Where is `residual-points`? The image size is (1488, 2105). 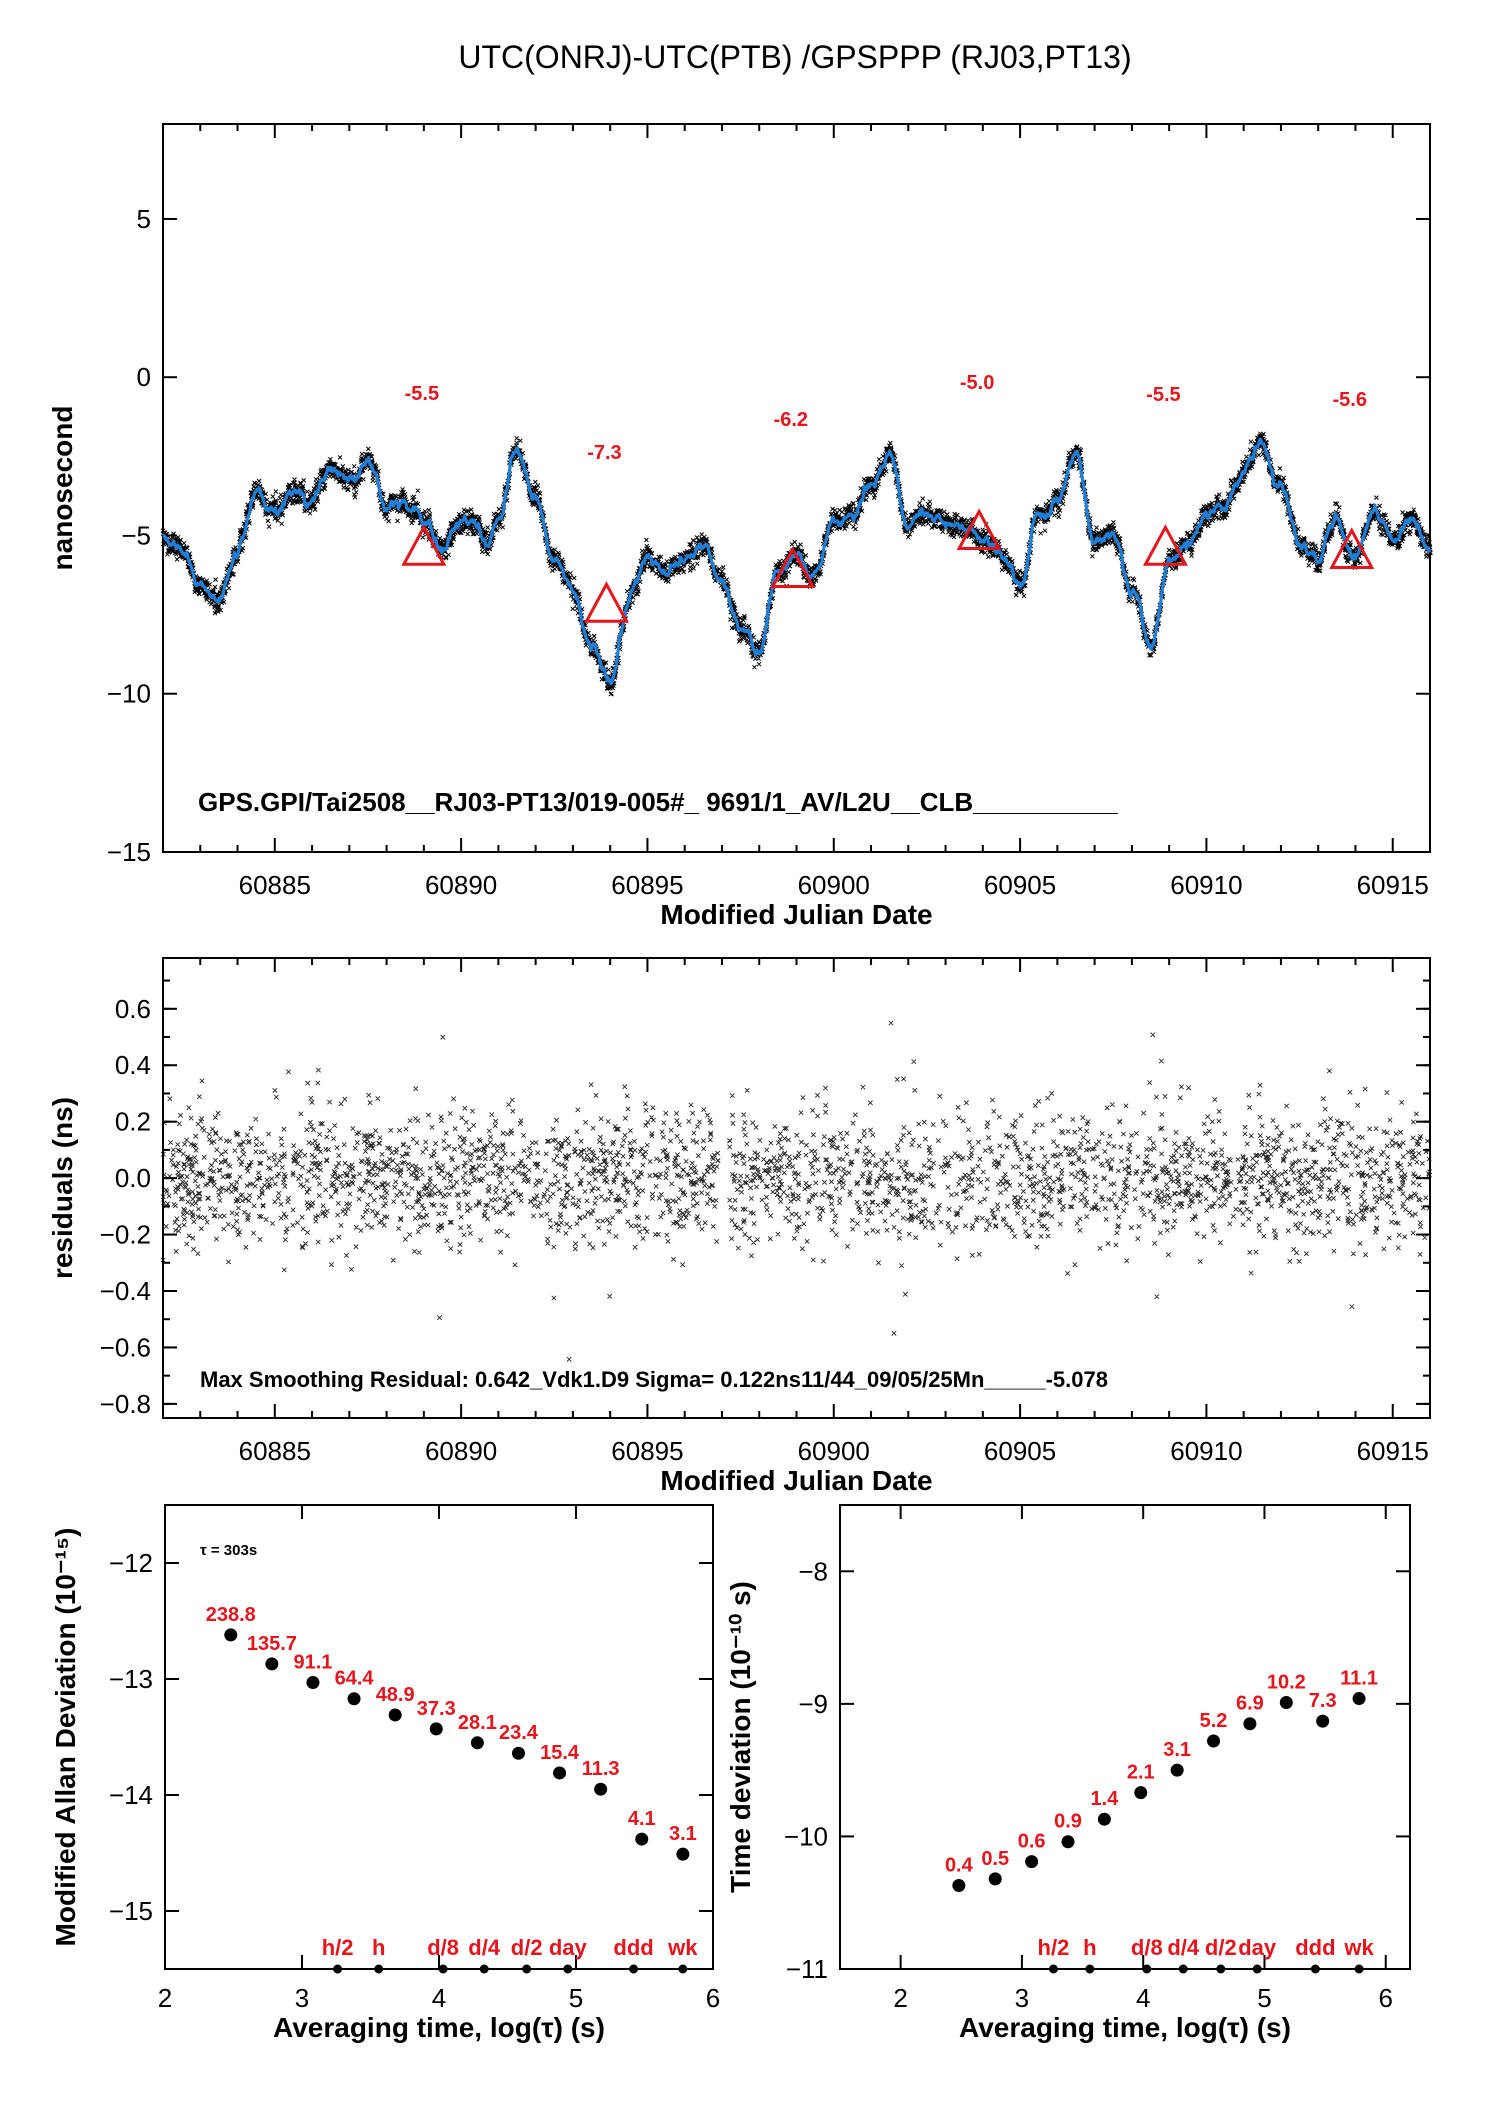
residual-points is located at coordinates (796, 1191).